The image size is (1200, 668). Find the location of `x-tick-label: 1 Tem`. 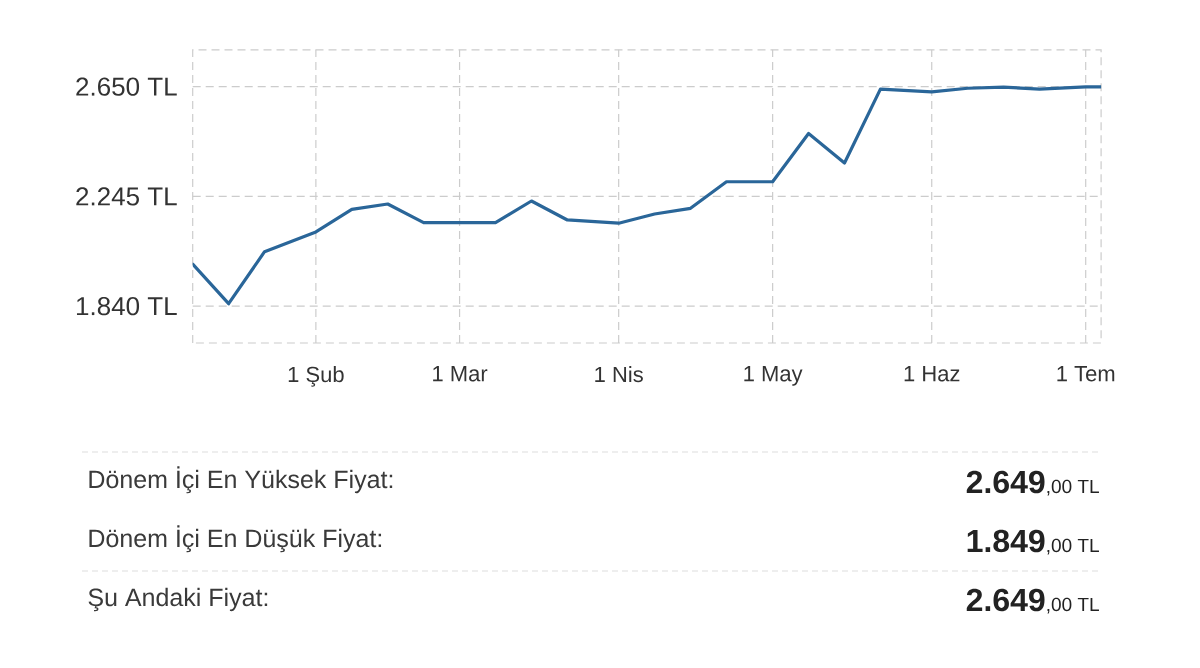

x-tick-label: 1 Tem is located at coordinates (1086, 374).